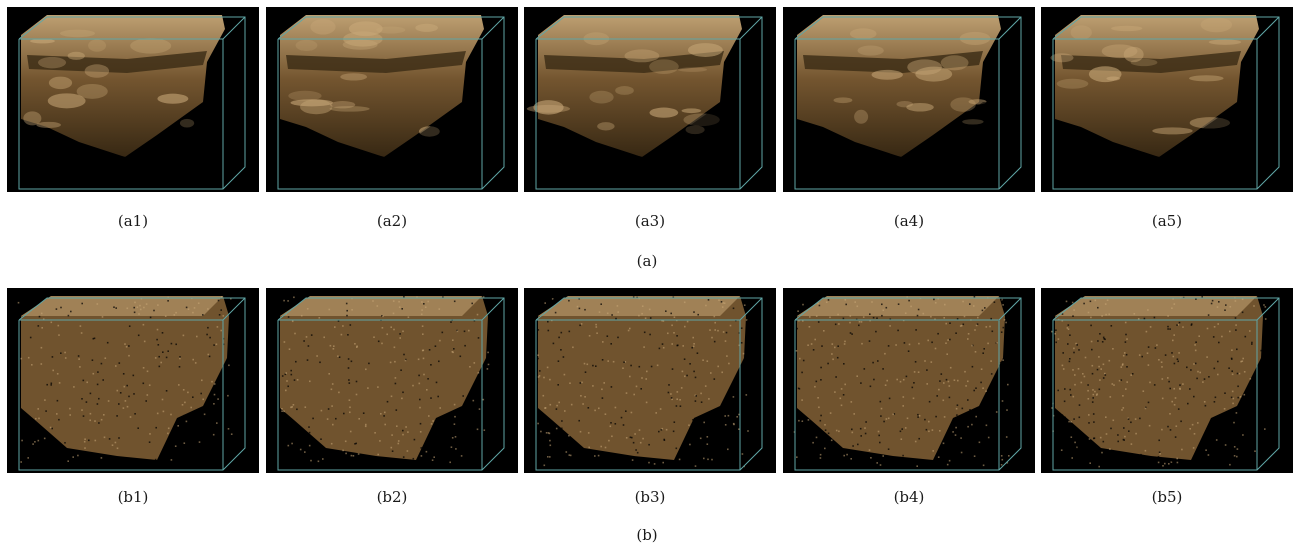 This screenshot has height=548, width=1294. I want to click on tissue-fold, so click(634, 62).